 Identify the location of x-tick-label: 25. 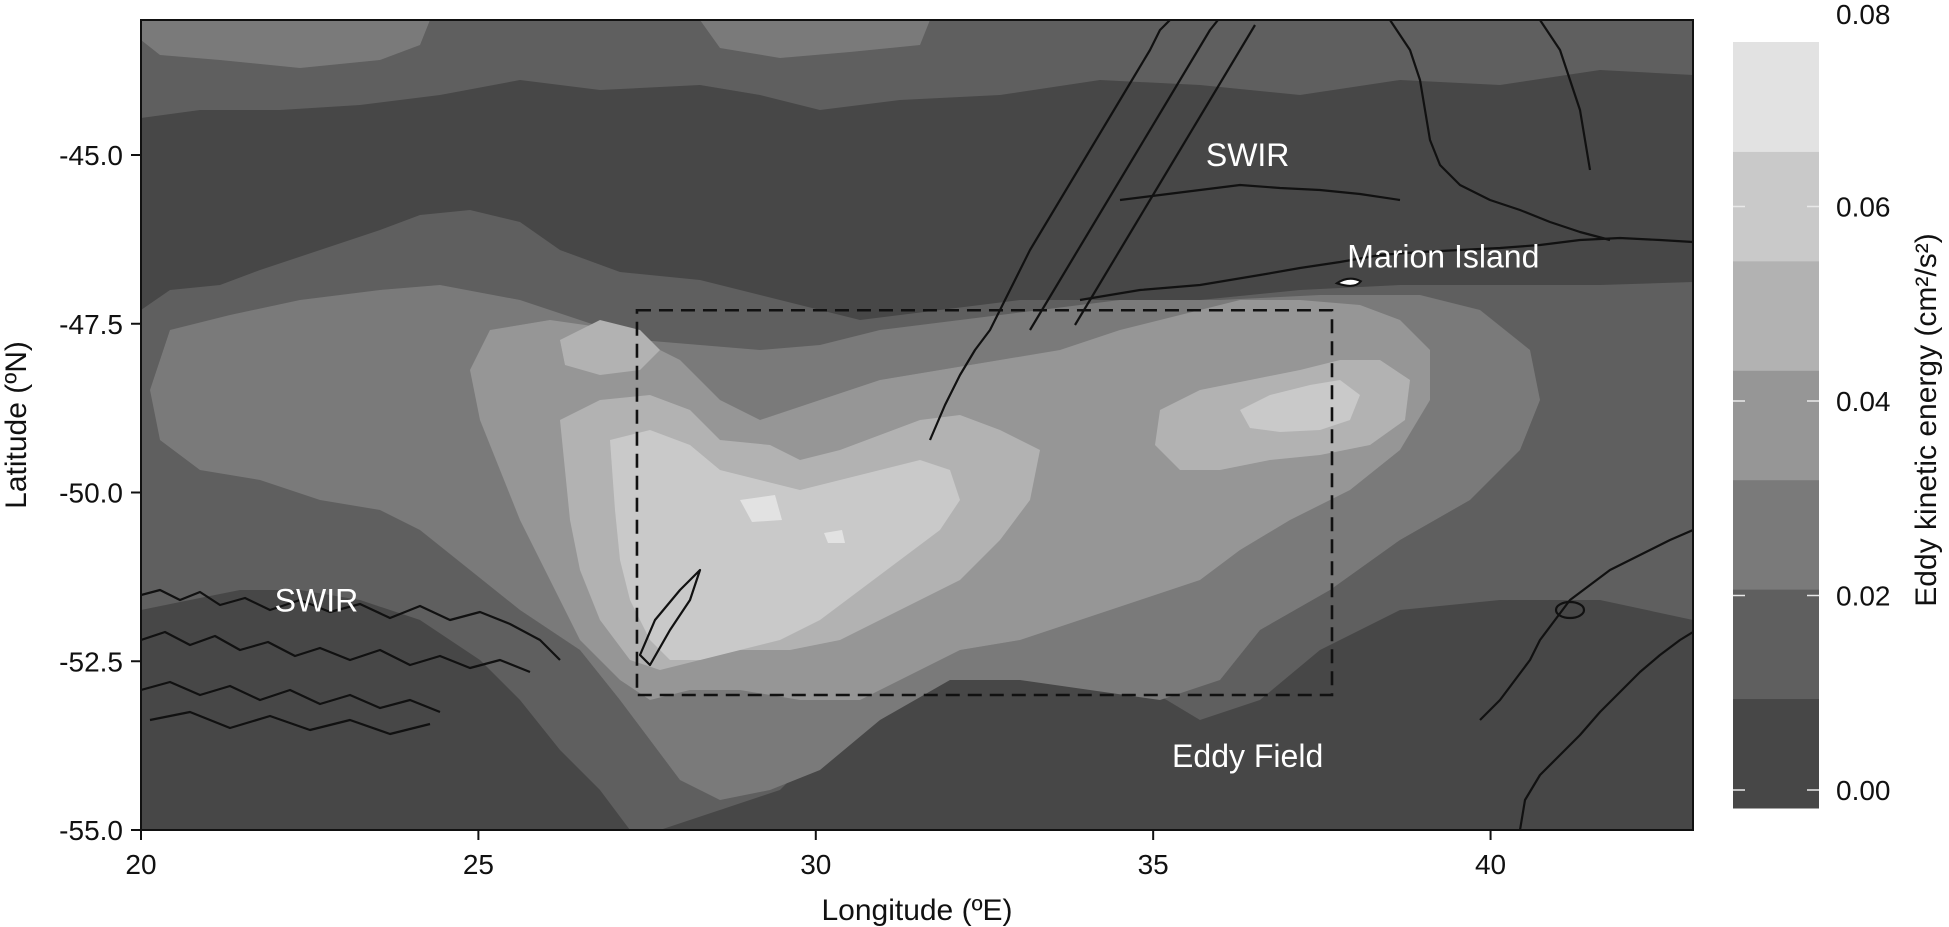
(478, 864).